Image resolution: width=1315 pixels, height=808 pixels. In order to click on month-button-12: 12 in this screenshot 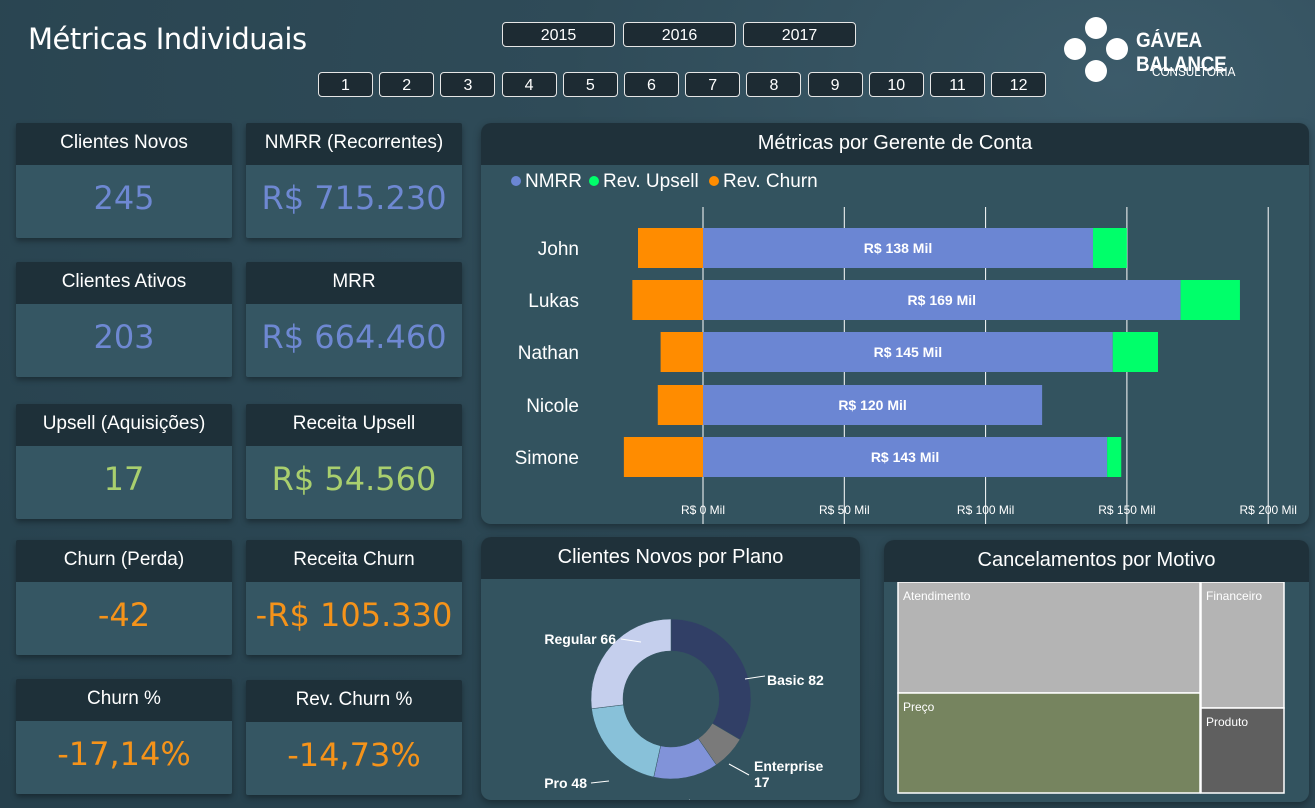, I will do `click(1019, 84)`.